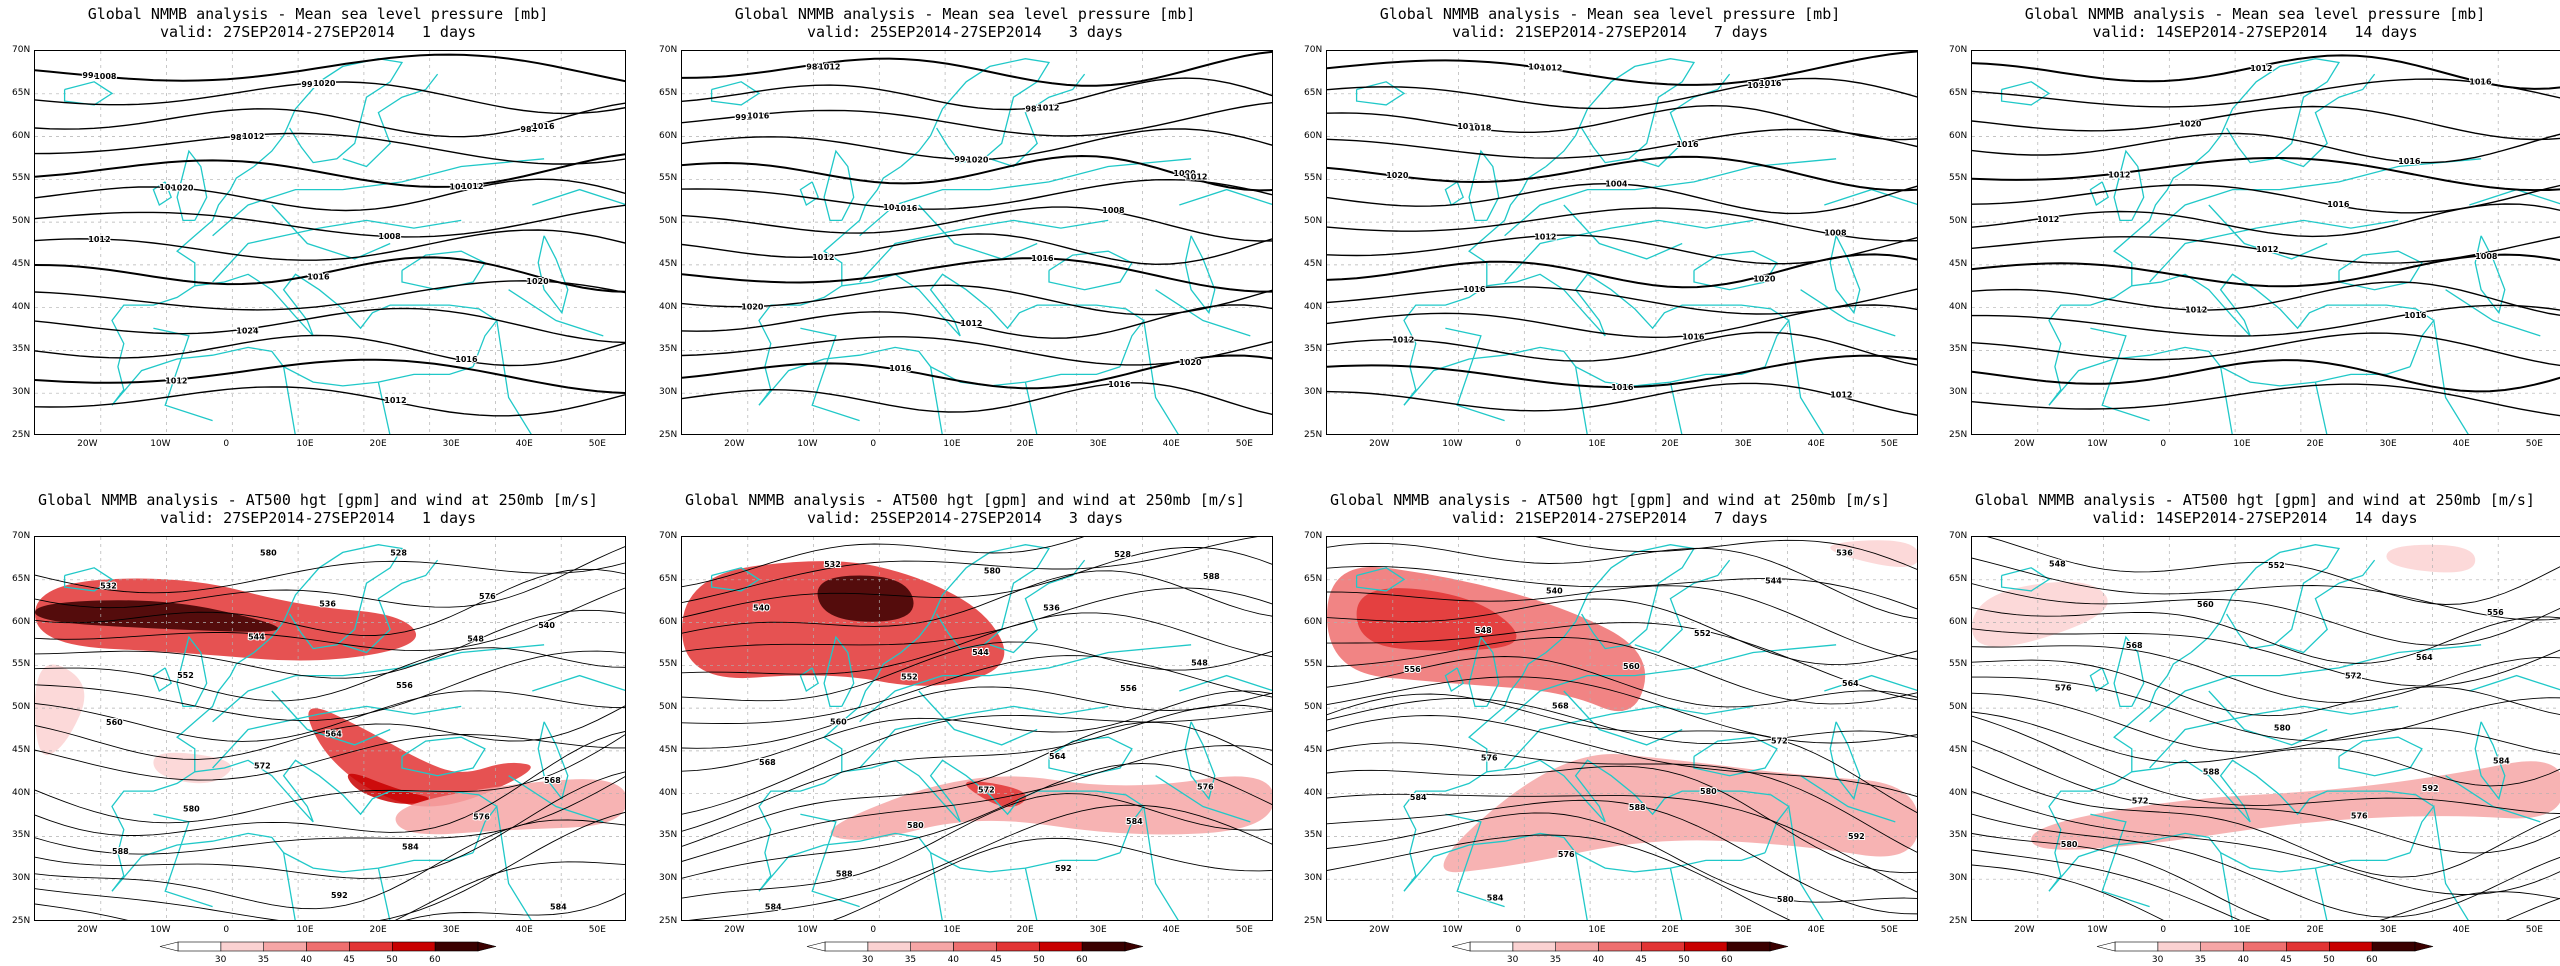  What do you see at coordinates (1313, 50) in the screenshot?
I see `latitude-label: 70N` at bounding box center [1313, 50].